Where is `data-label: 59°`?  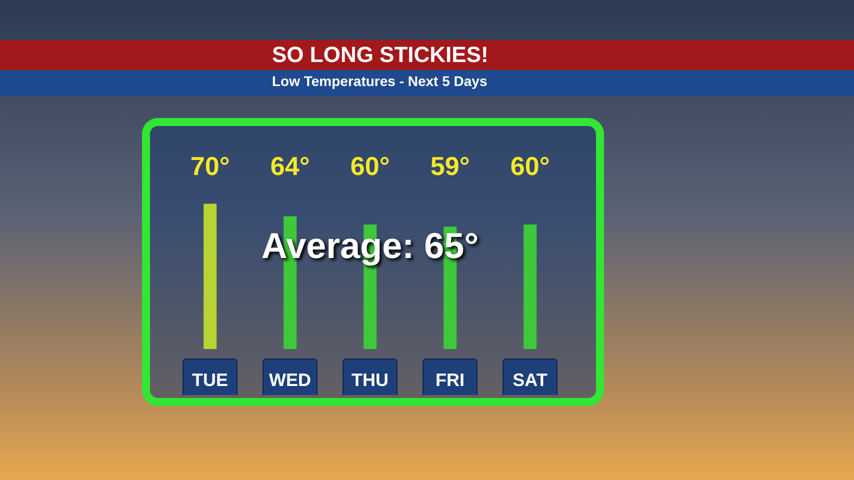 data-label: 59° is located at coordinates (450, 166).